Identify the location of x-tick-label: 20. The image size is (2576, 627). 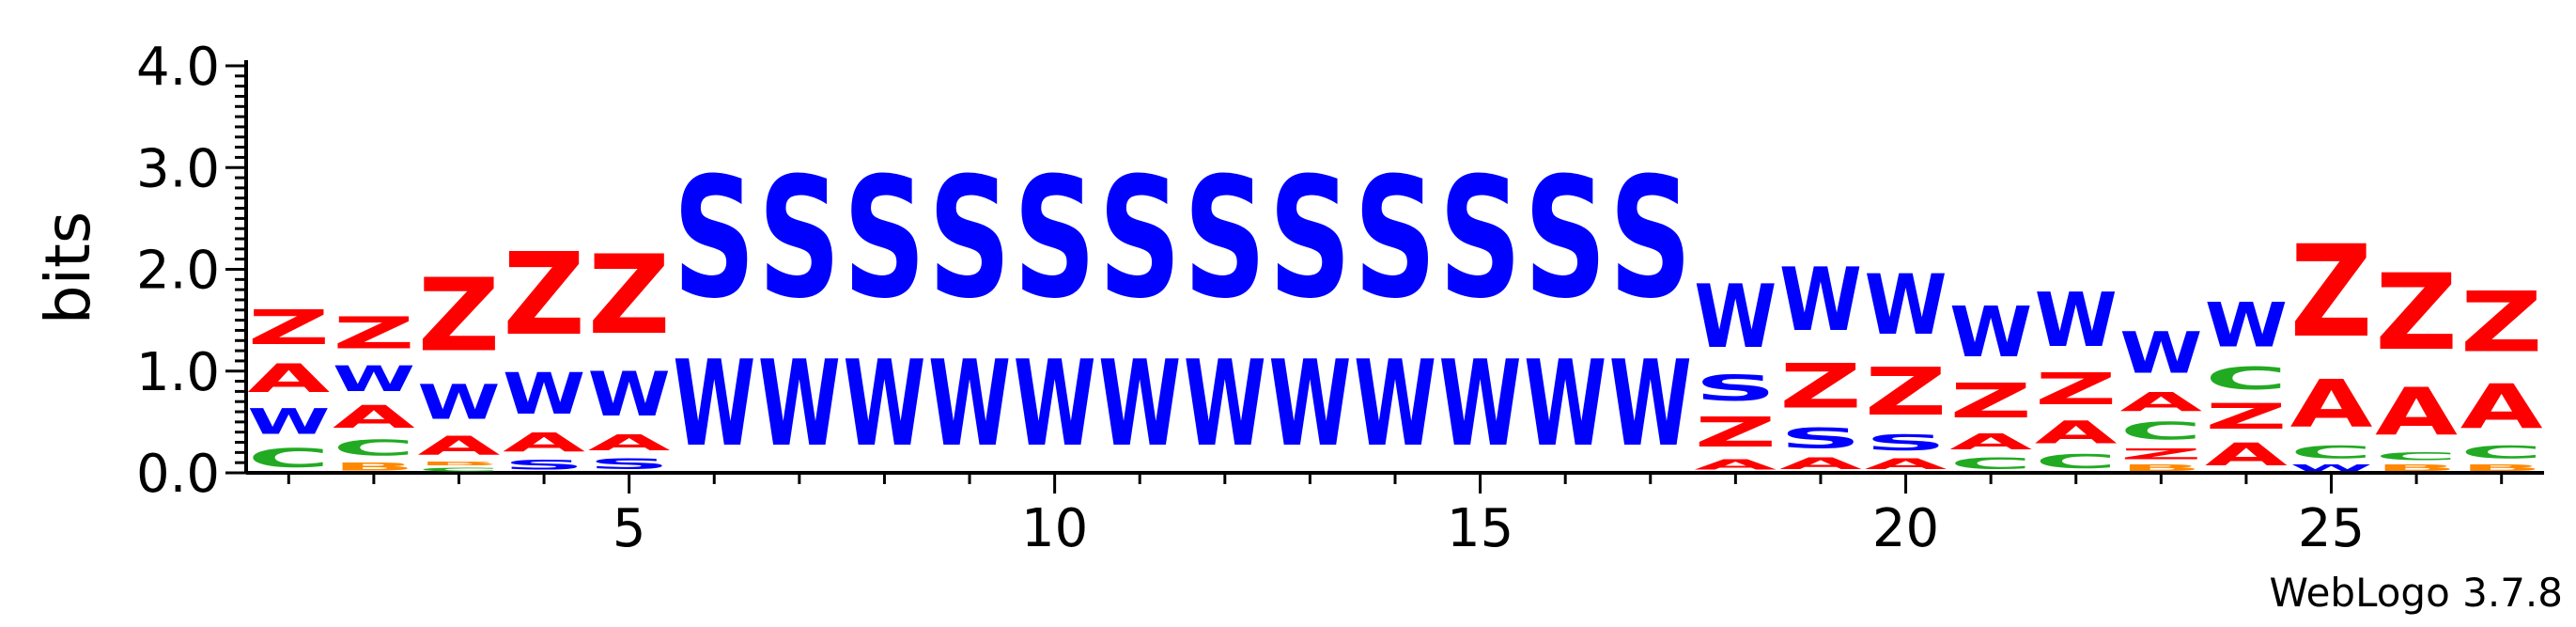
(1905, 528).